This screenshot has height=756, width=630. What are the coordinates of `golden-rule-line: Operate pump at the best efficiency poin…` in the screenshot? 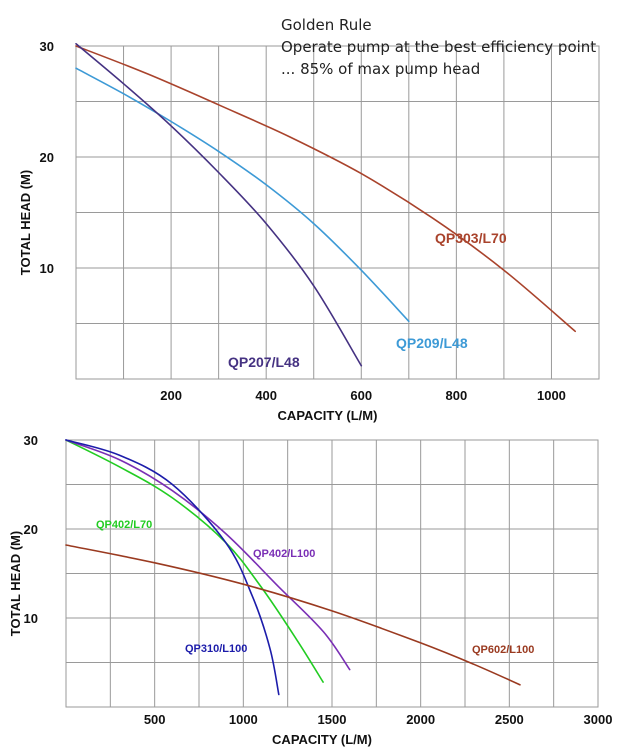 It's located at (439, 47).